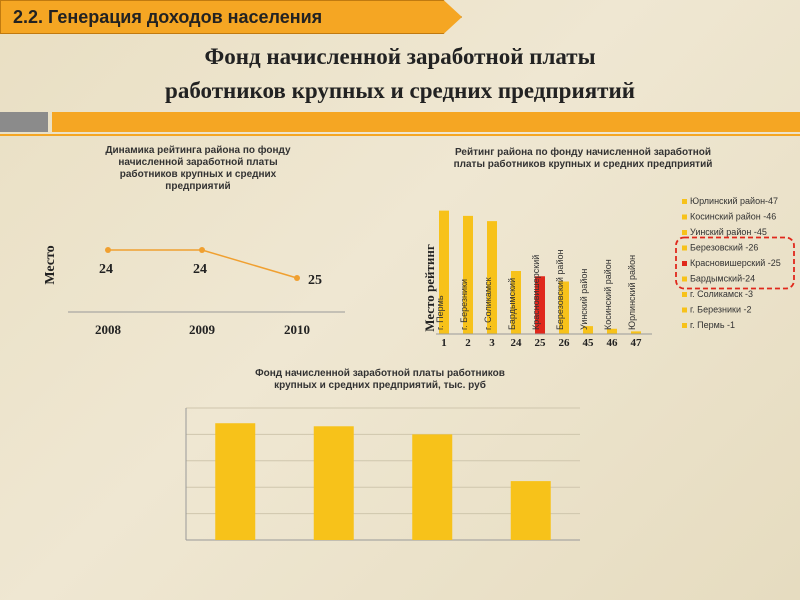 This screenshot has width=800, height=600. I want to click on line-chart-tick-label: 2008, so click(108, 329).